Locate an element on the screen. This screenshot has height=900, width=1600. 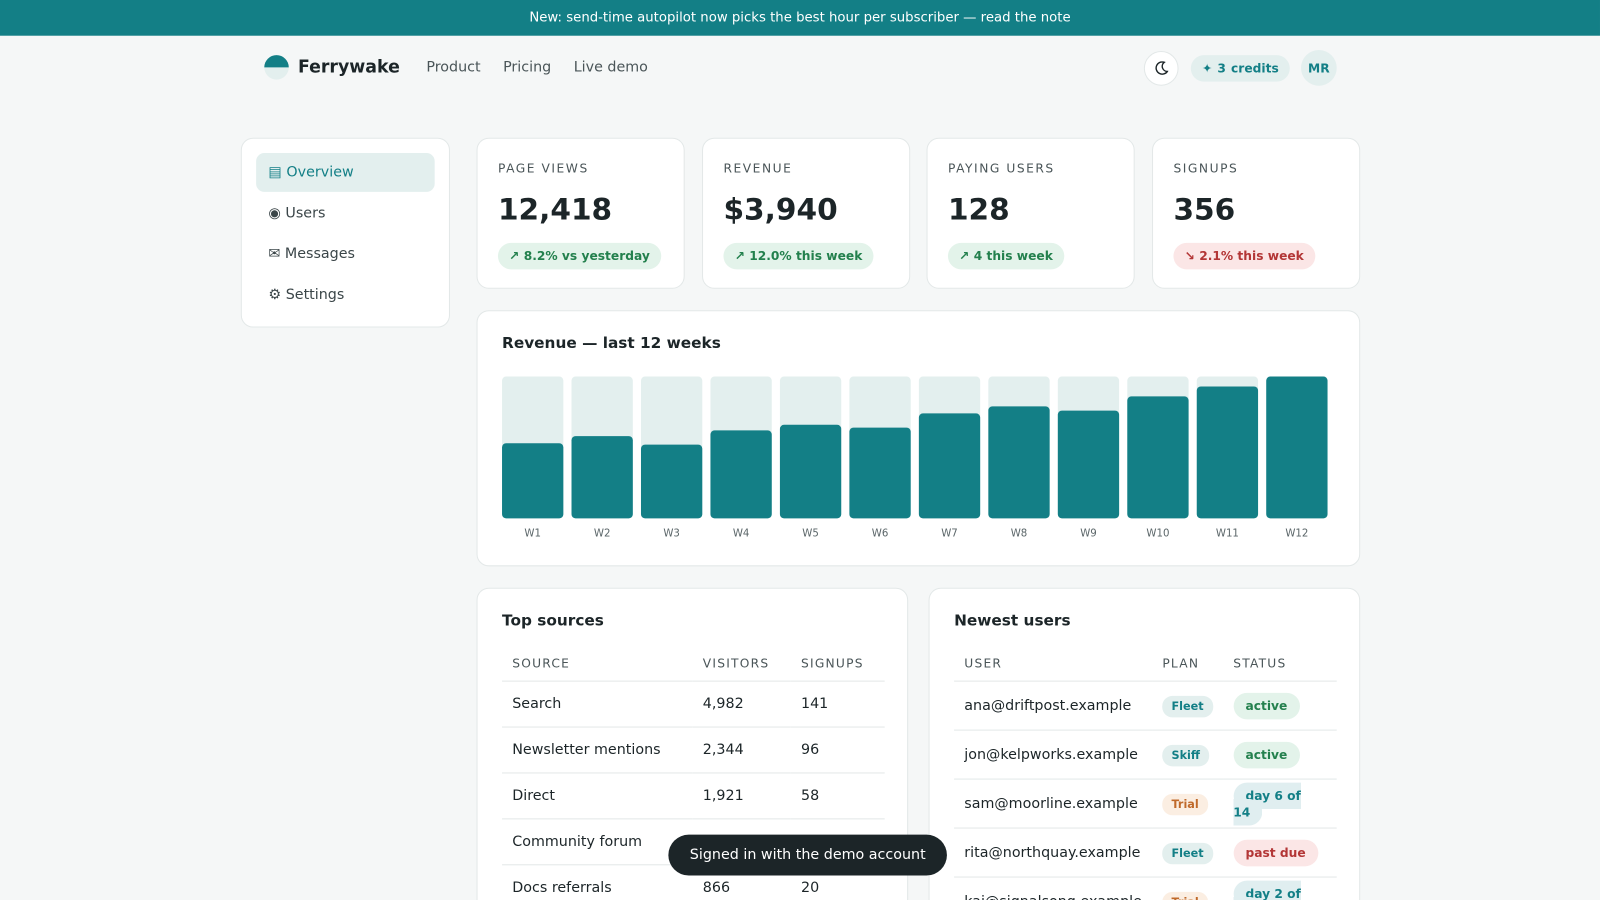
table-row: jon@kelpworks.example Skiff active is located at coordinates (1145, 755).